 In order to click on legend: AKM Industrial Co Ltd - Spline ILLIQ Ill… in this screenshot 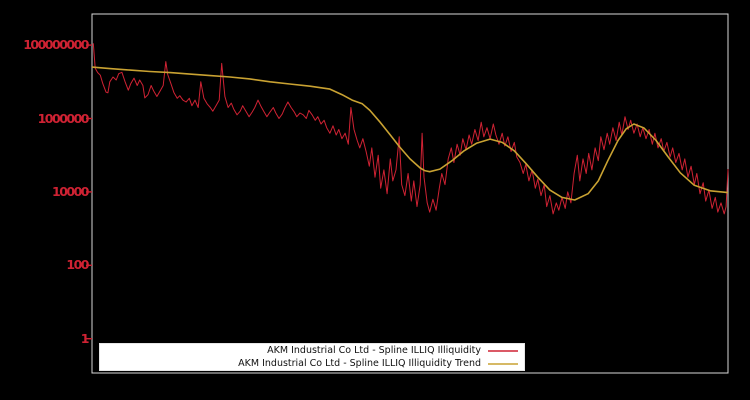, I will do `click(312, 357)`.